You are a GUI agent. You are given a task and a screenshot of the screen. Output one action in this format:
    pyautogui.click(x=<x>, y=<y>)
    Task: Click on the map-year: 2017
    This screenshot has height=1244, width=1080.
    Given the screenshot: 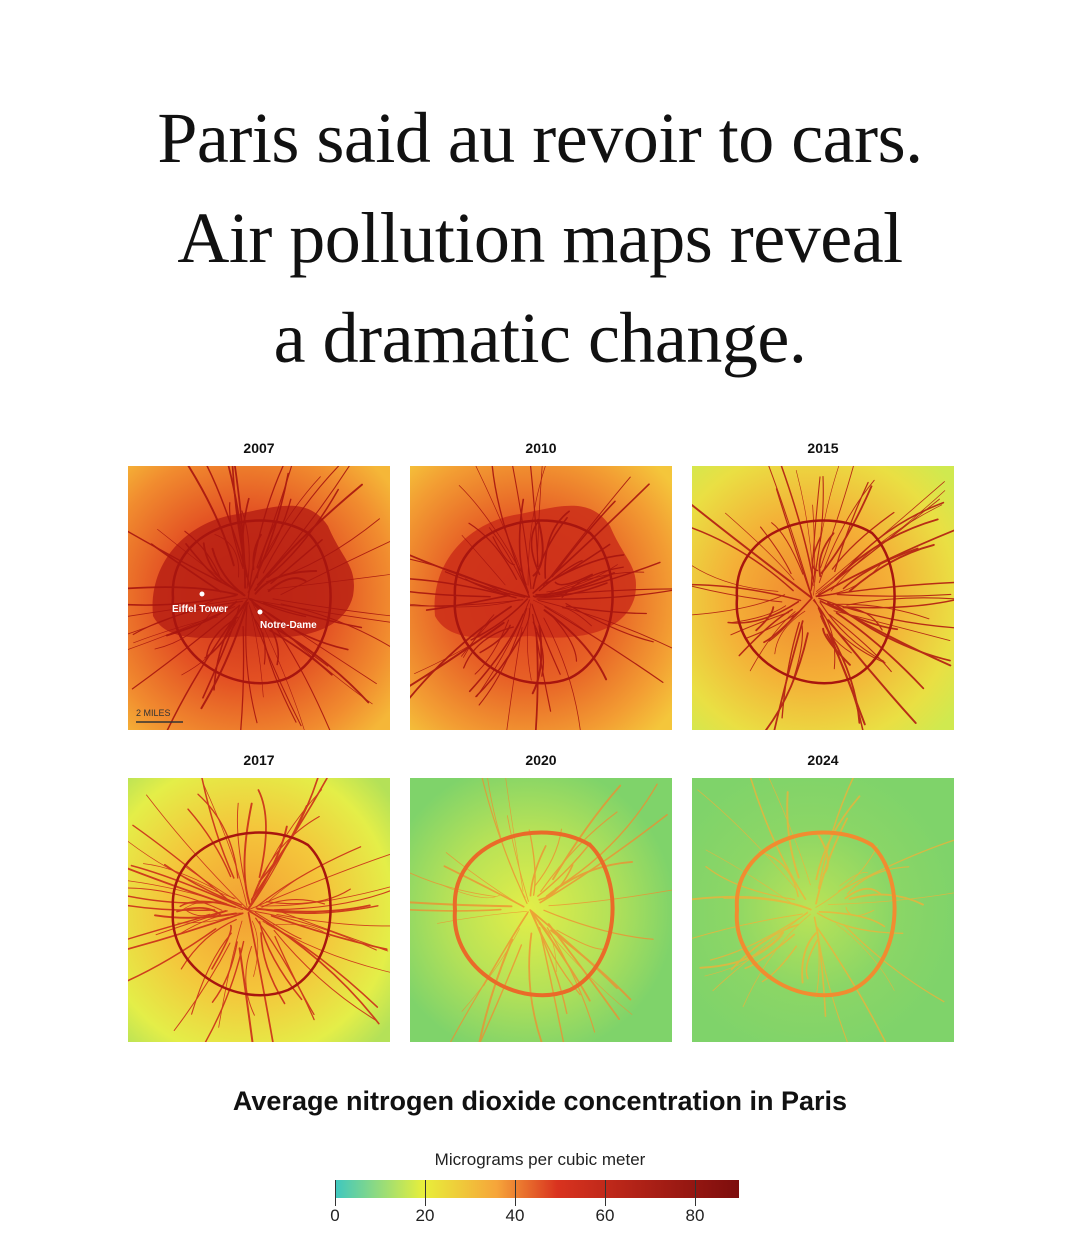 What is the action you would take?
    pyautogui.click(x=259, y=760)
    